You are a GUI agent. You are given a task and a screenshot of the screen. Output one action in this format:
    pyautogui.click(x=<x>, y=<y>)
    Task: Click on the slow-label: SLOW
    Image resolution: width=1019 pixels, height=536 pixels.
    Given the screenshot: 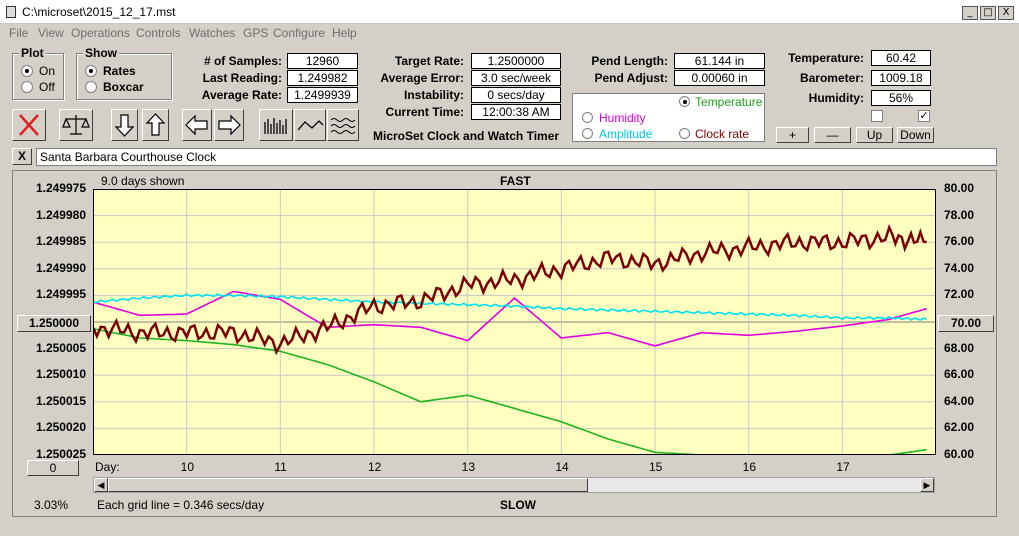 What is the action you would take?
    pyautogui.click(x=518, y=505)
    